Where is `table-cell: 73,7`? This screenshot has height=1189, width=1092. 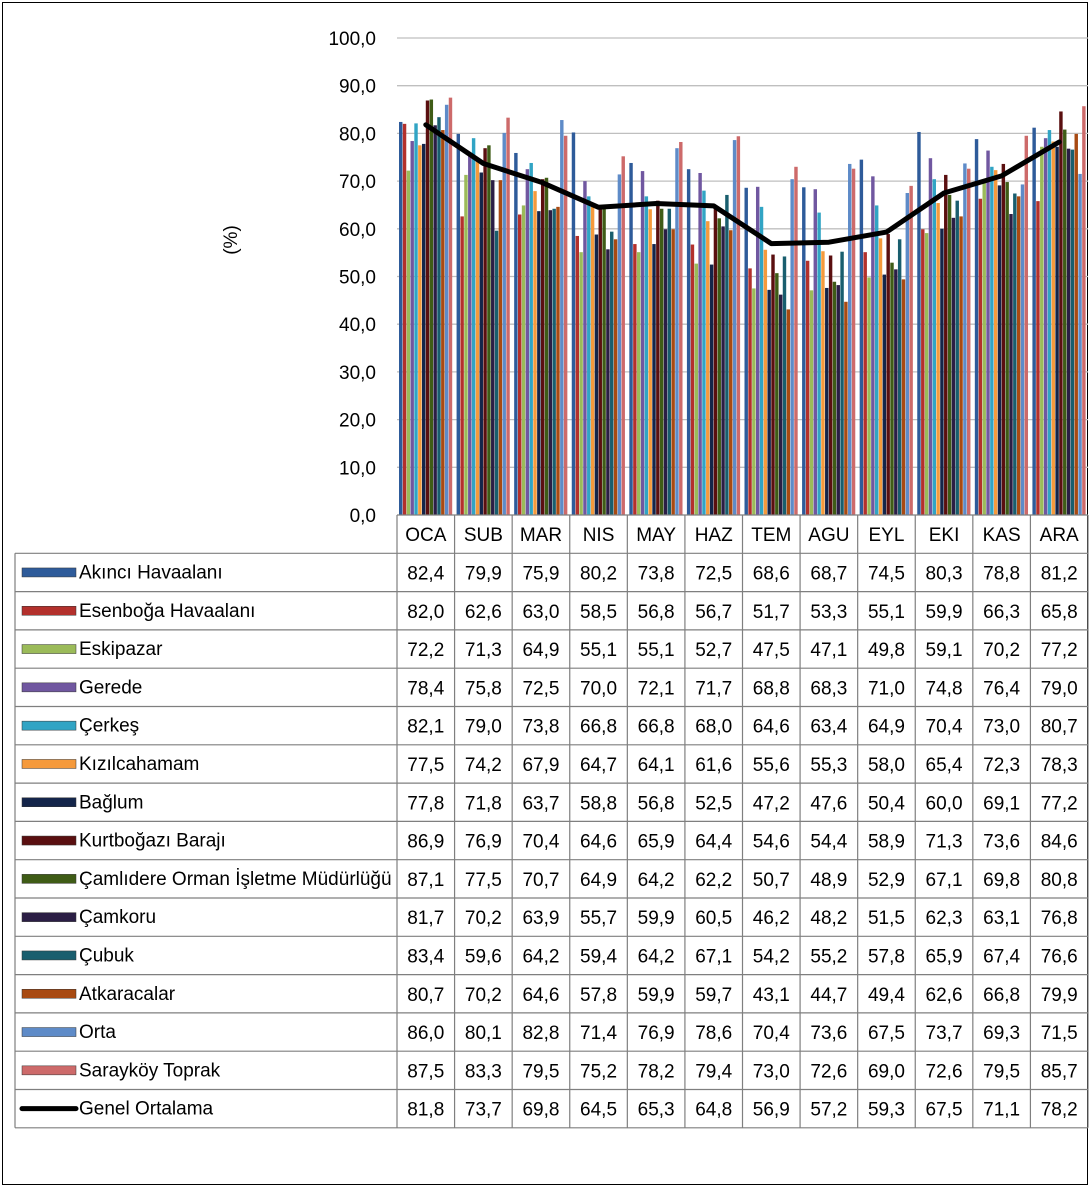 table-cell: 73,7 is located at coordinates (944, 1033).